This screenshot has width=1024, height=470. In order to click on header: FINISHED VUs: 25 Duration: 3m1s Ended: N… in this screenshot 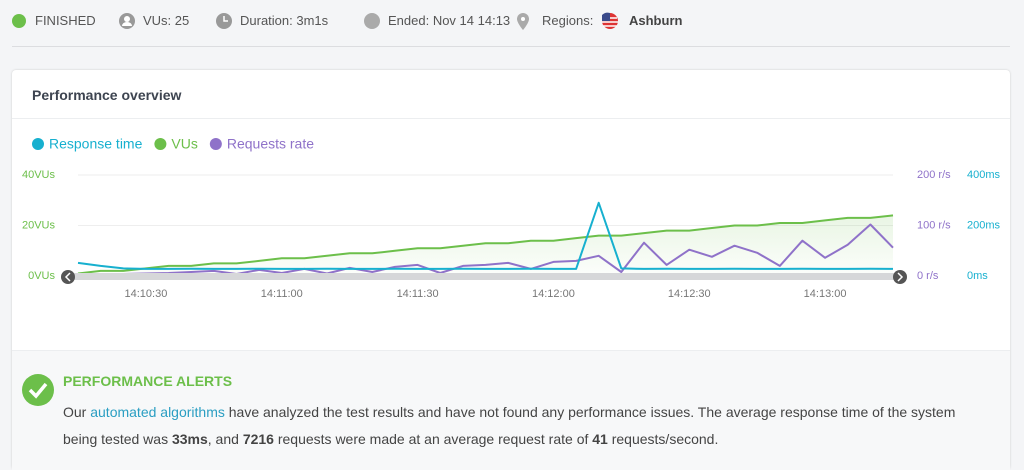, I will do `click(511, 23)`.